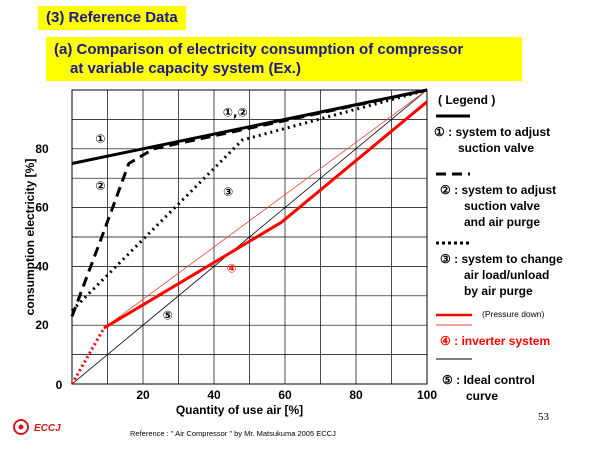 Image resolution: width=600 pixels, height=450 pixels. I want to click on y-tick-label: 20, so click(42, 325).